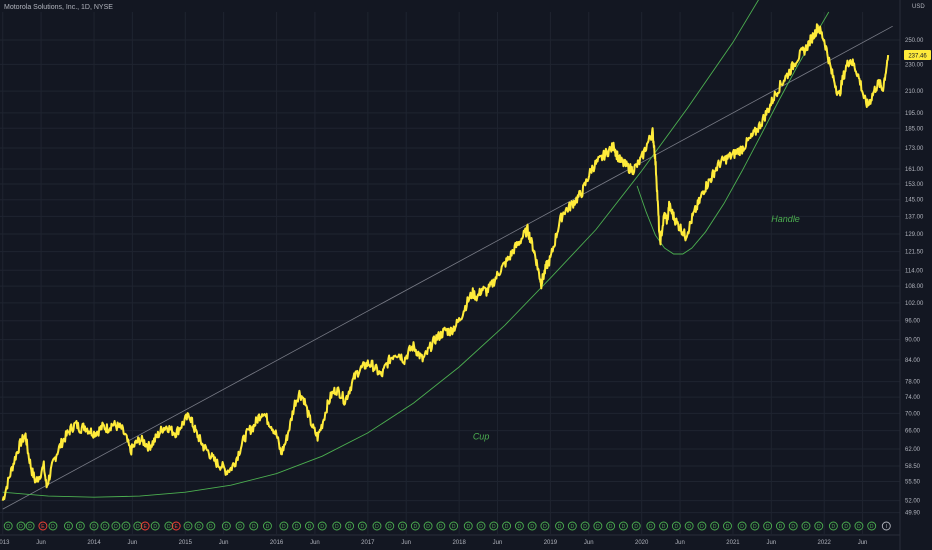 This screenshot has height=550, width=932. What do you see at coordinates (914, 149) in the screenshot?
I see `price-tick: 173.00` at bounding box center [914, 149].